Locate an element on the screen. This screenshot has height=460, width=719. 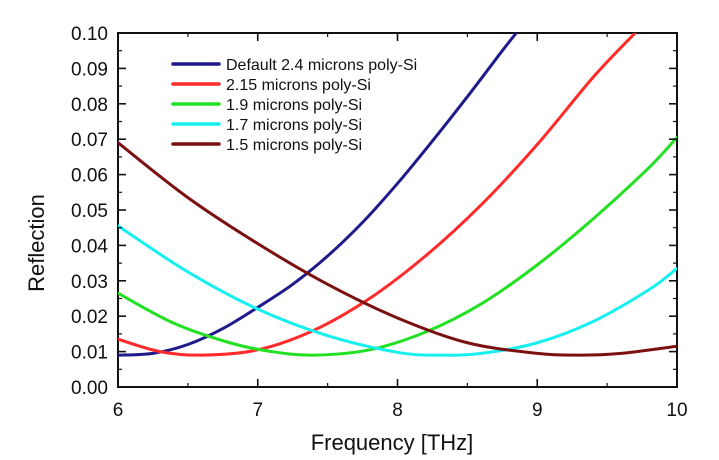
x-tick-label: 8 is located at coordinates (397, 410).